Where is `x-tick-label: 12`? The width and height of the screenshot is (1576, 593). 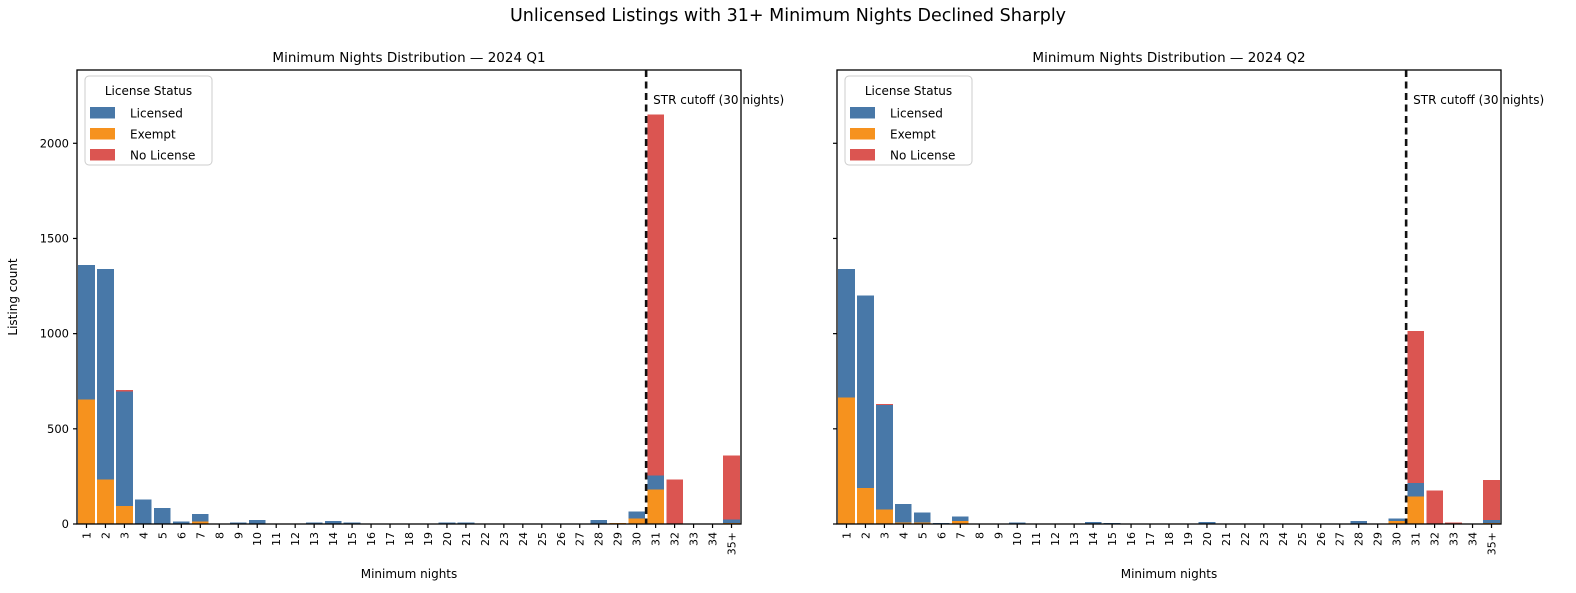 x-tick-label: 12 is located at coordinates (1055, 539).